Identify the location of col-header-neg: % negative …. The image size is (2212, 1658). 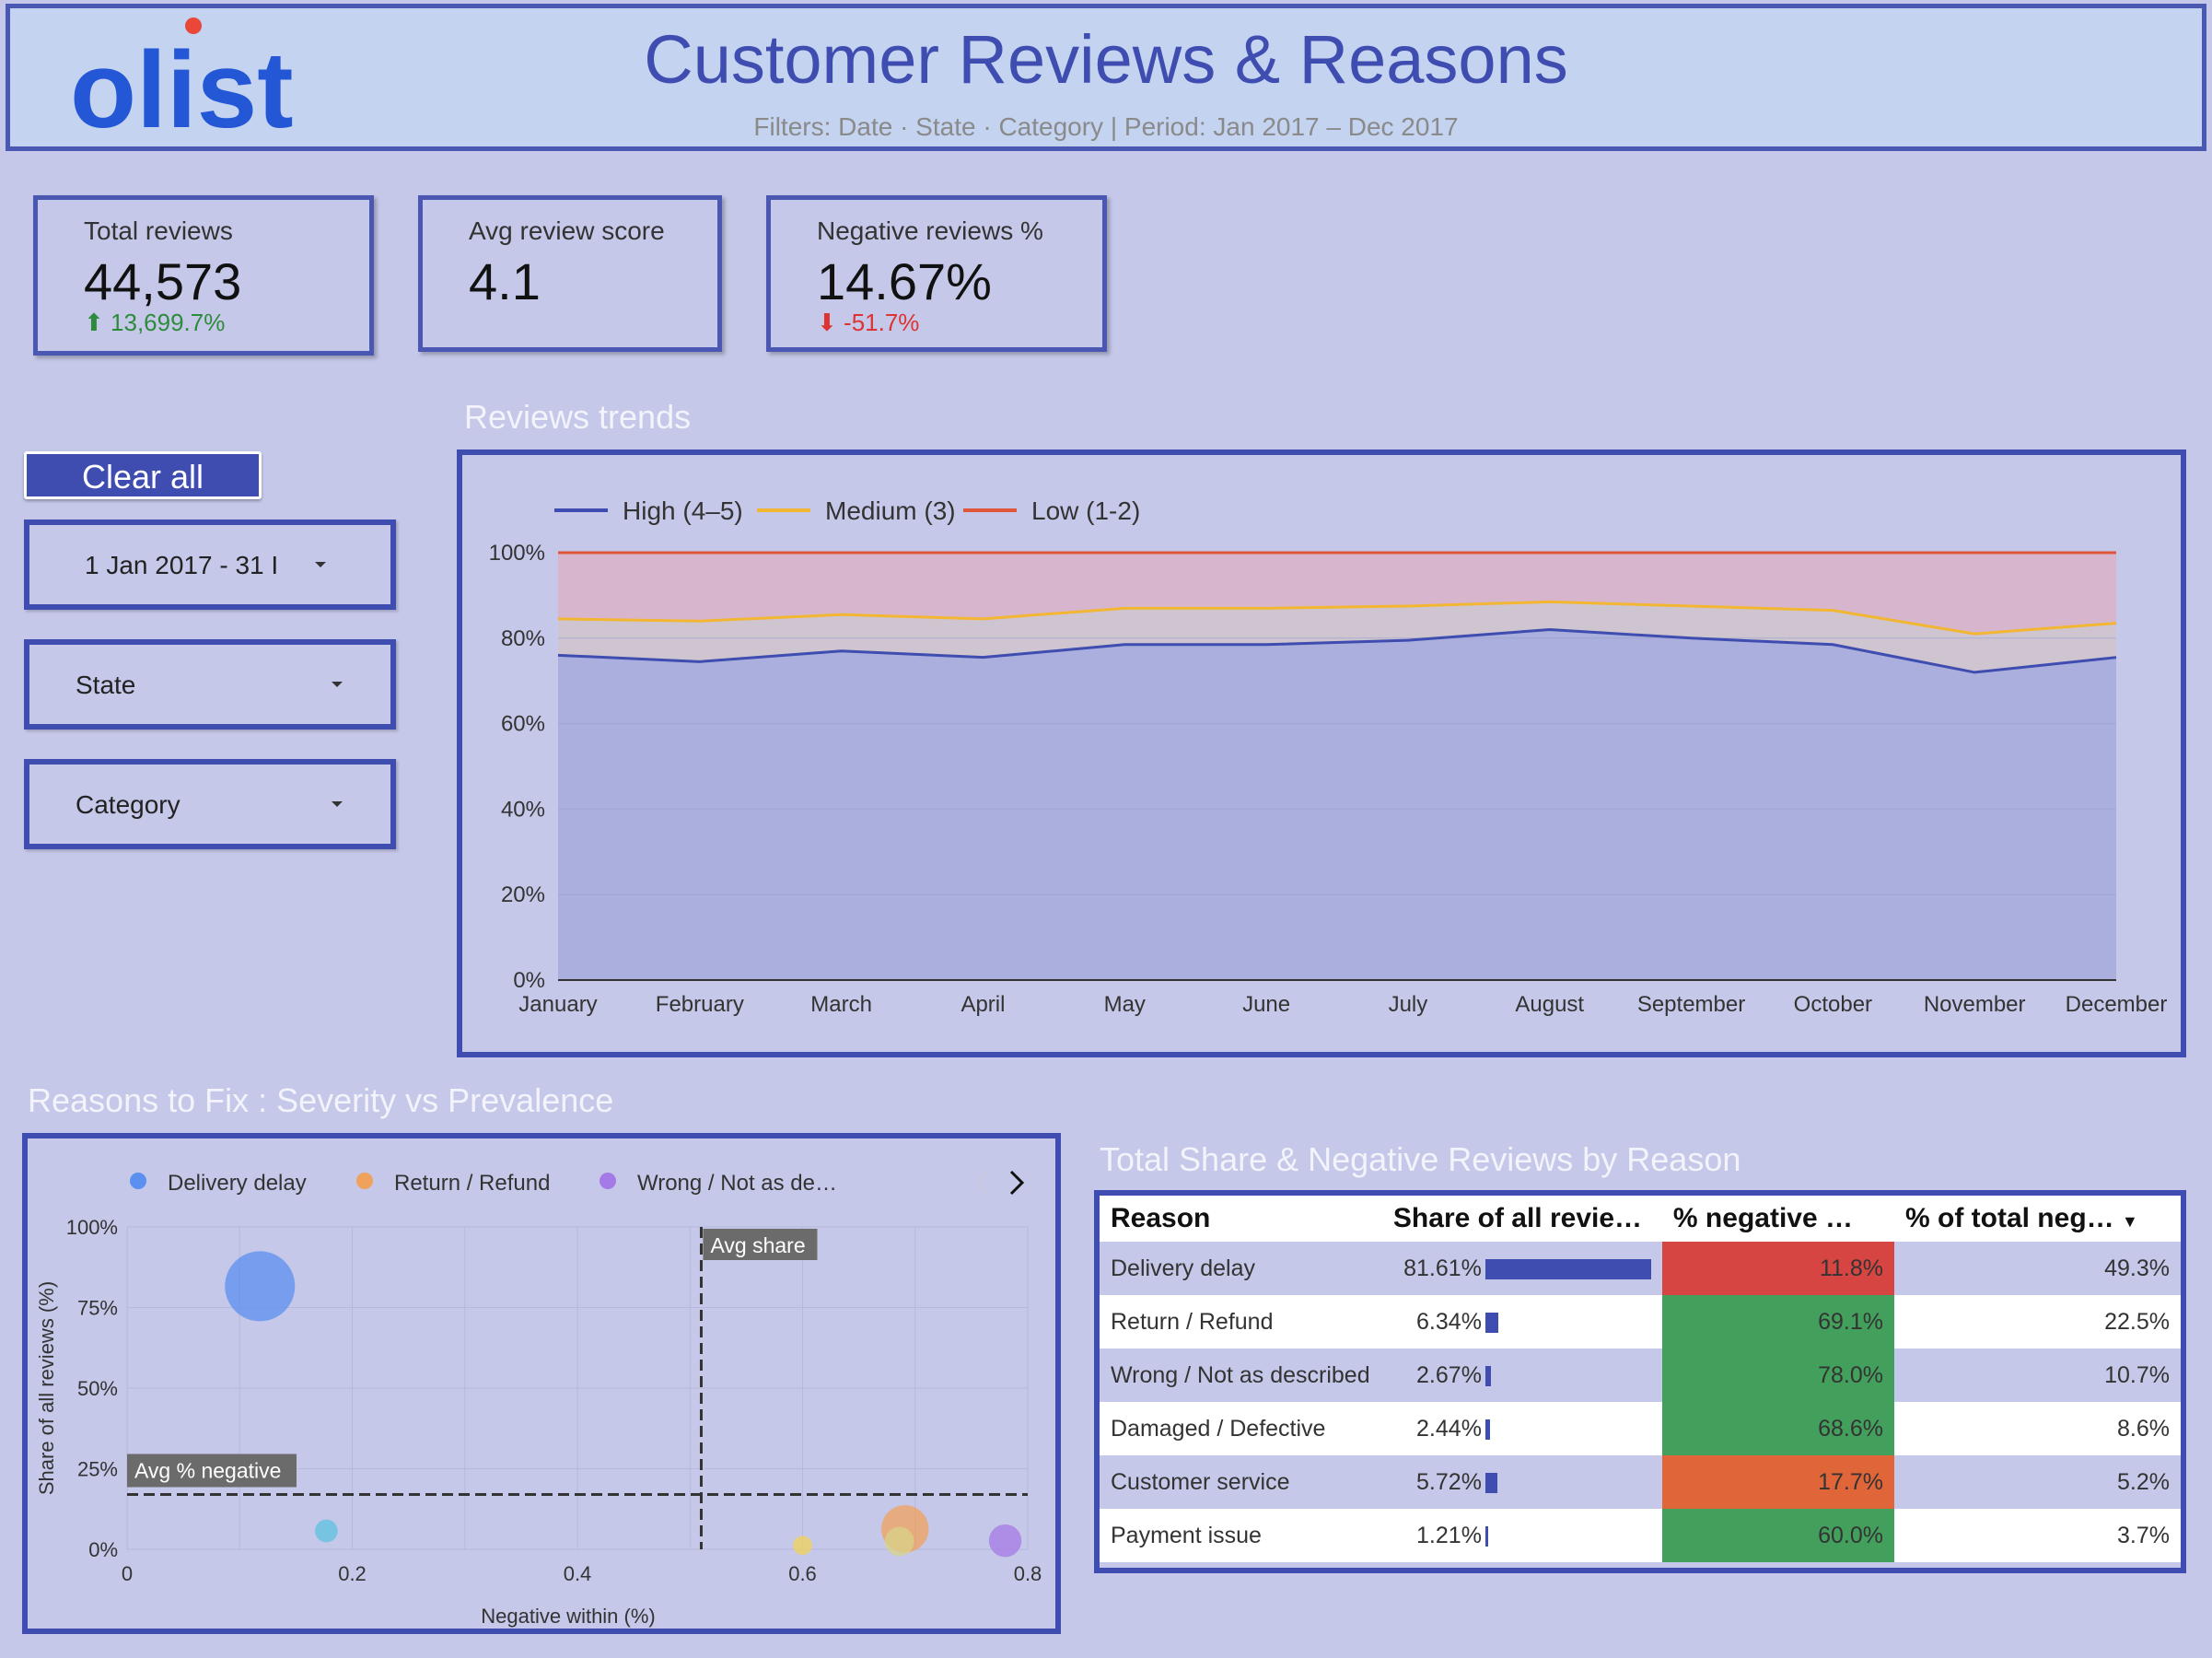
(1778, 1219).